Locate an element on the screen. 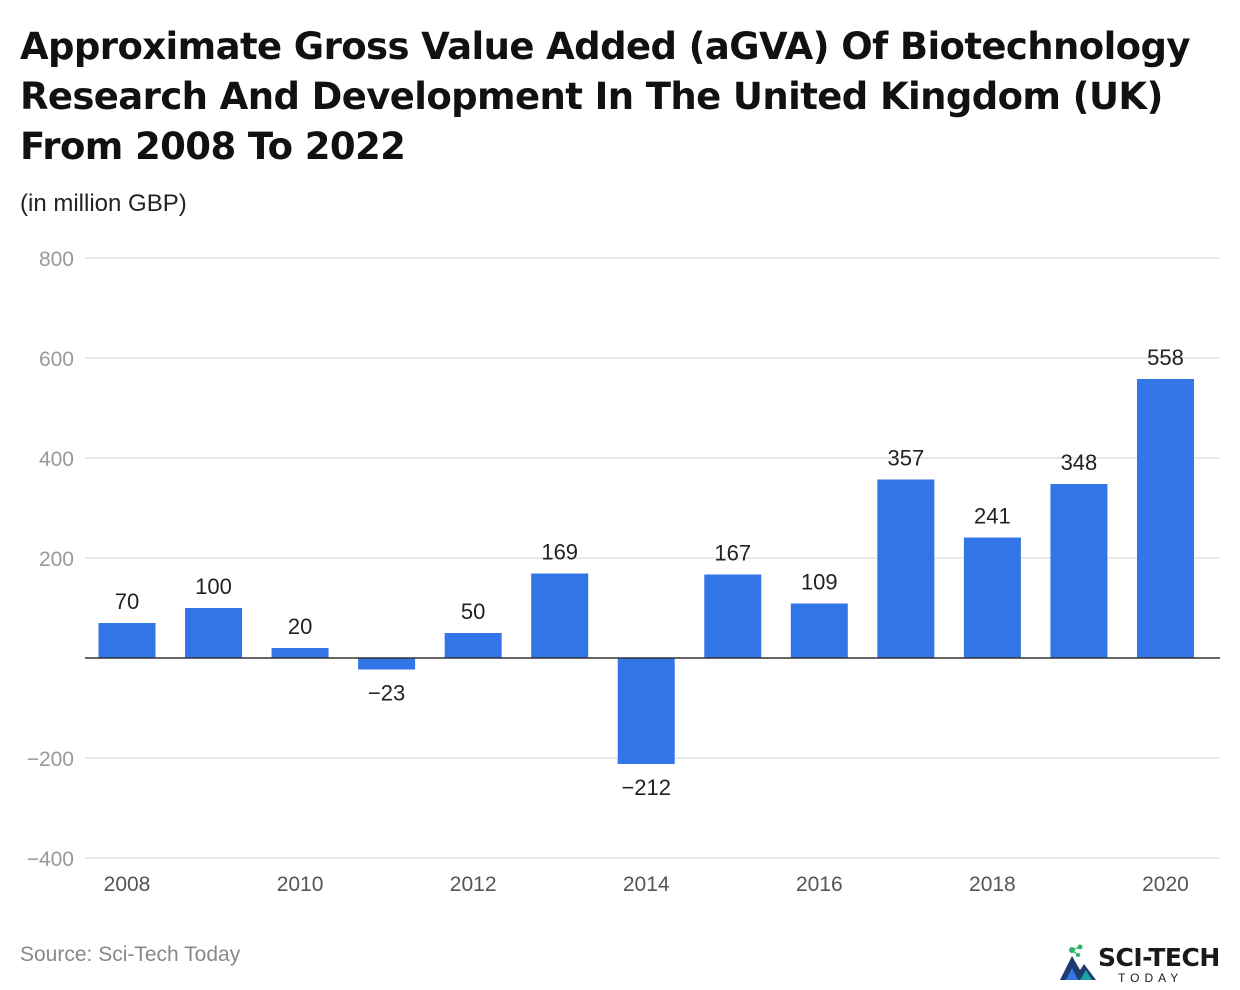 The image size is (1240, 990). data-label: 100 is located at coordinates (213, 586).